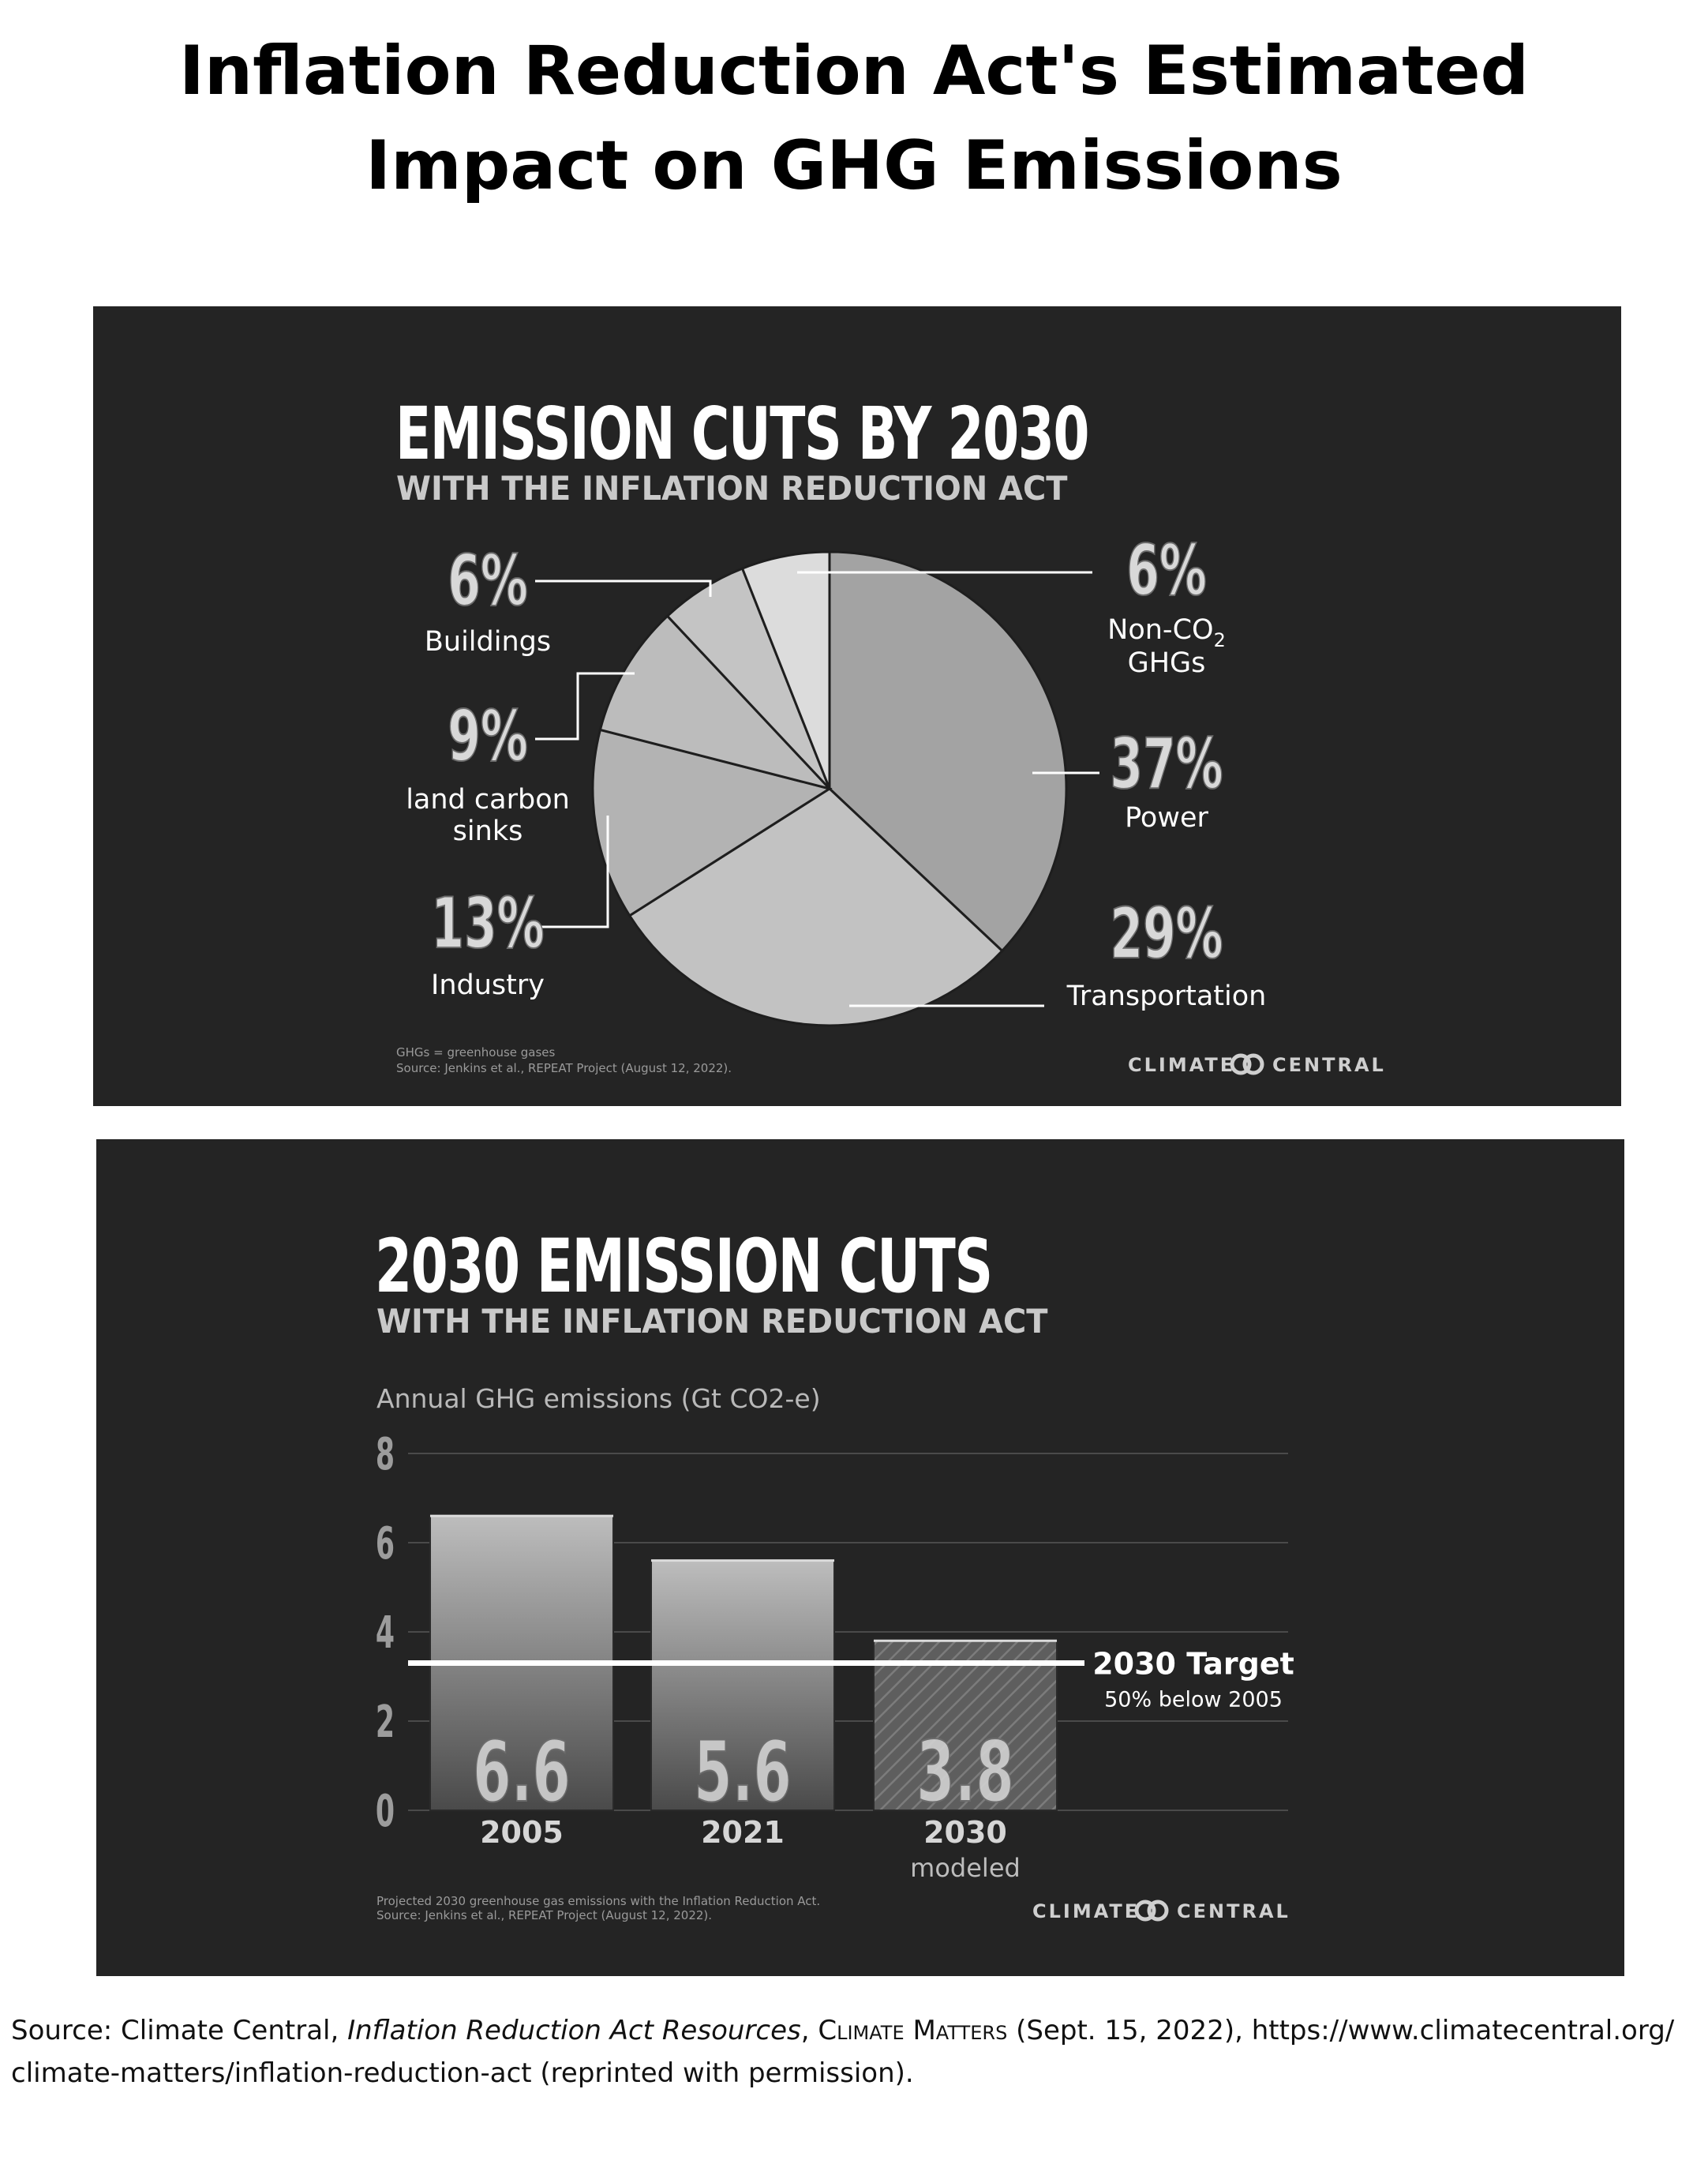 The image size is (1708, 2164). Describe the element at coordinates (585, 706) in the screenshot. I see `leader-land-carbon` at that location.